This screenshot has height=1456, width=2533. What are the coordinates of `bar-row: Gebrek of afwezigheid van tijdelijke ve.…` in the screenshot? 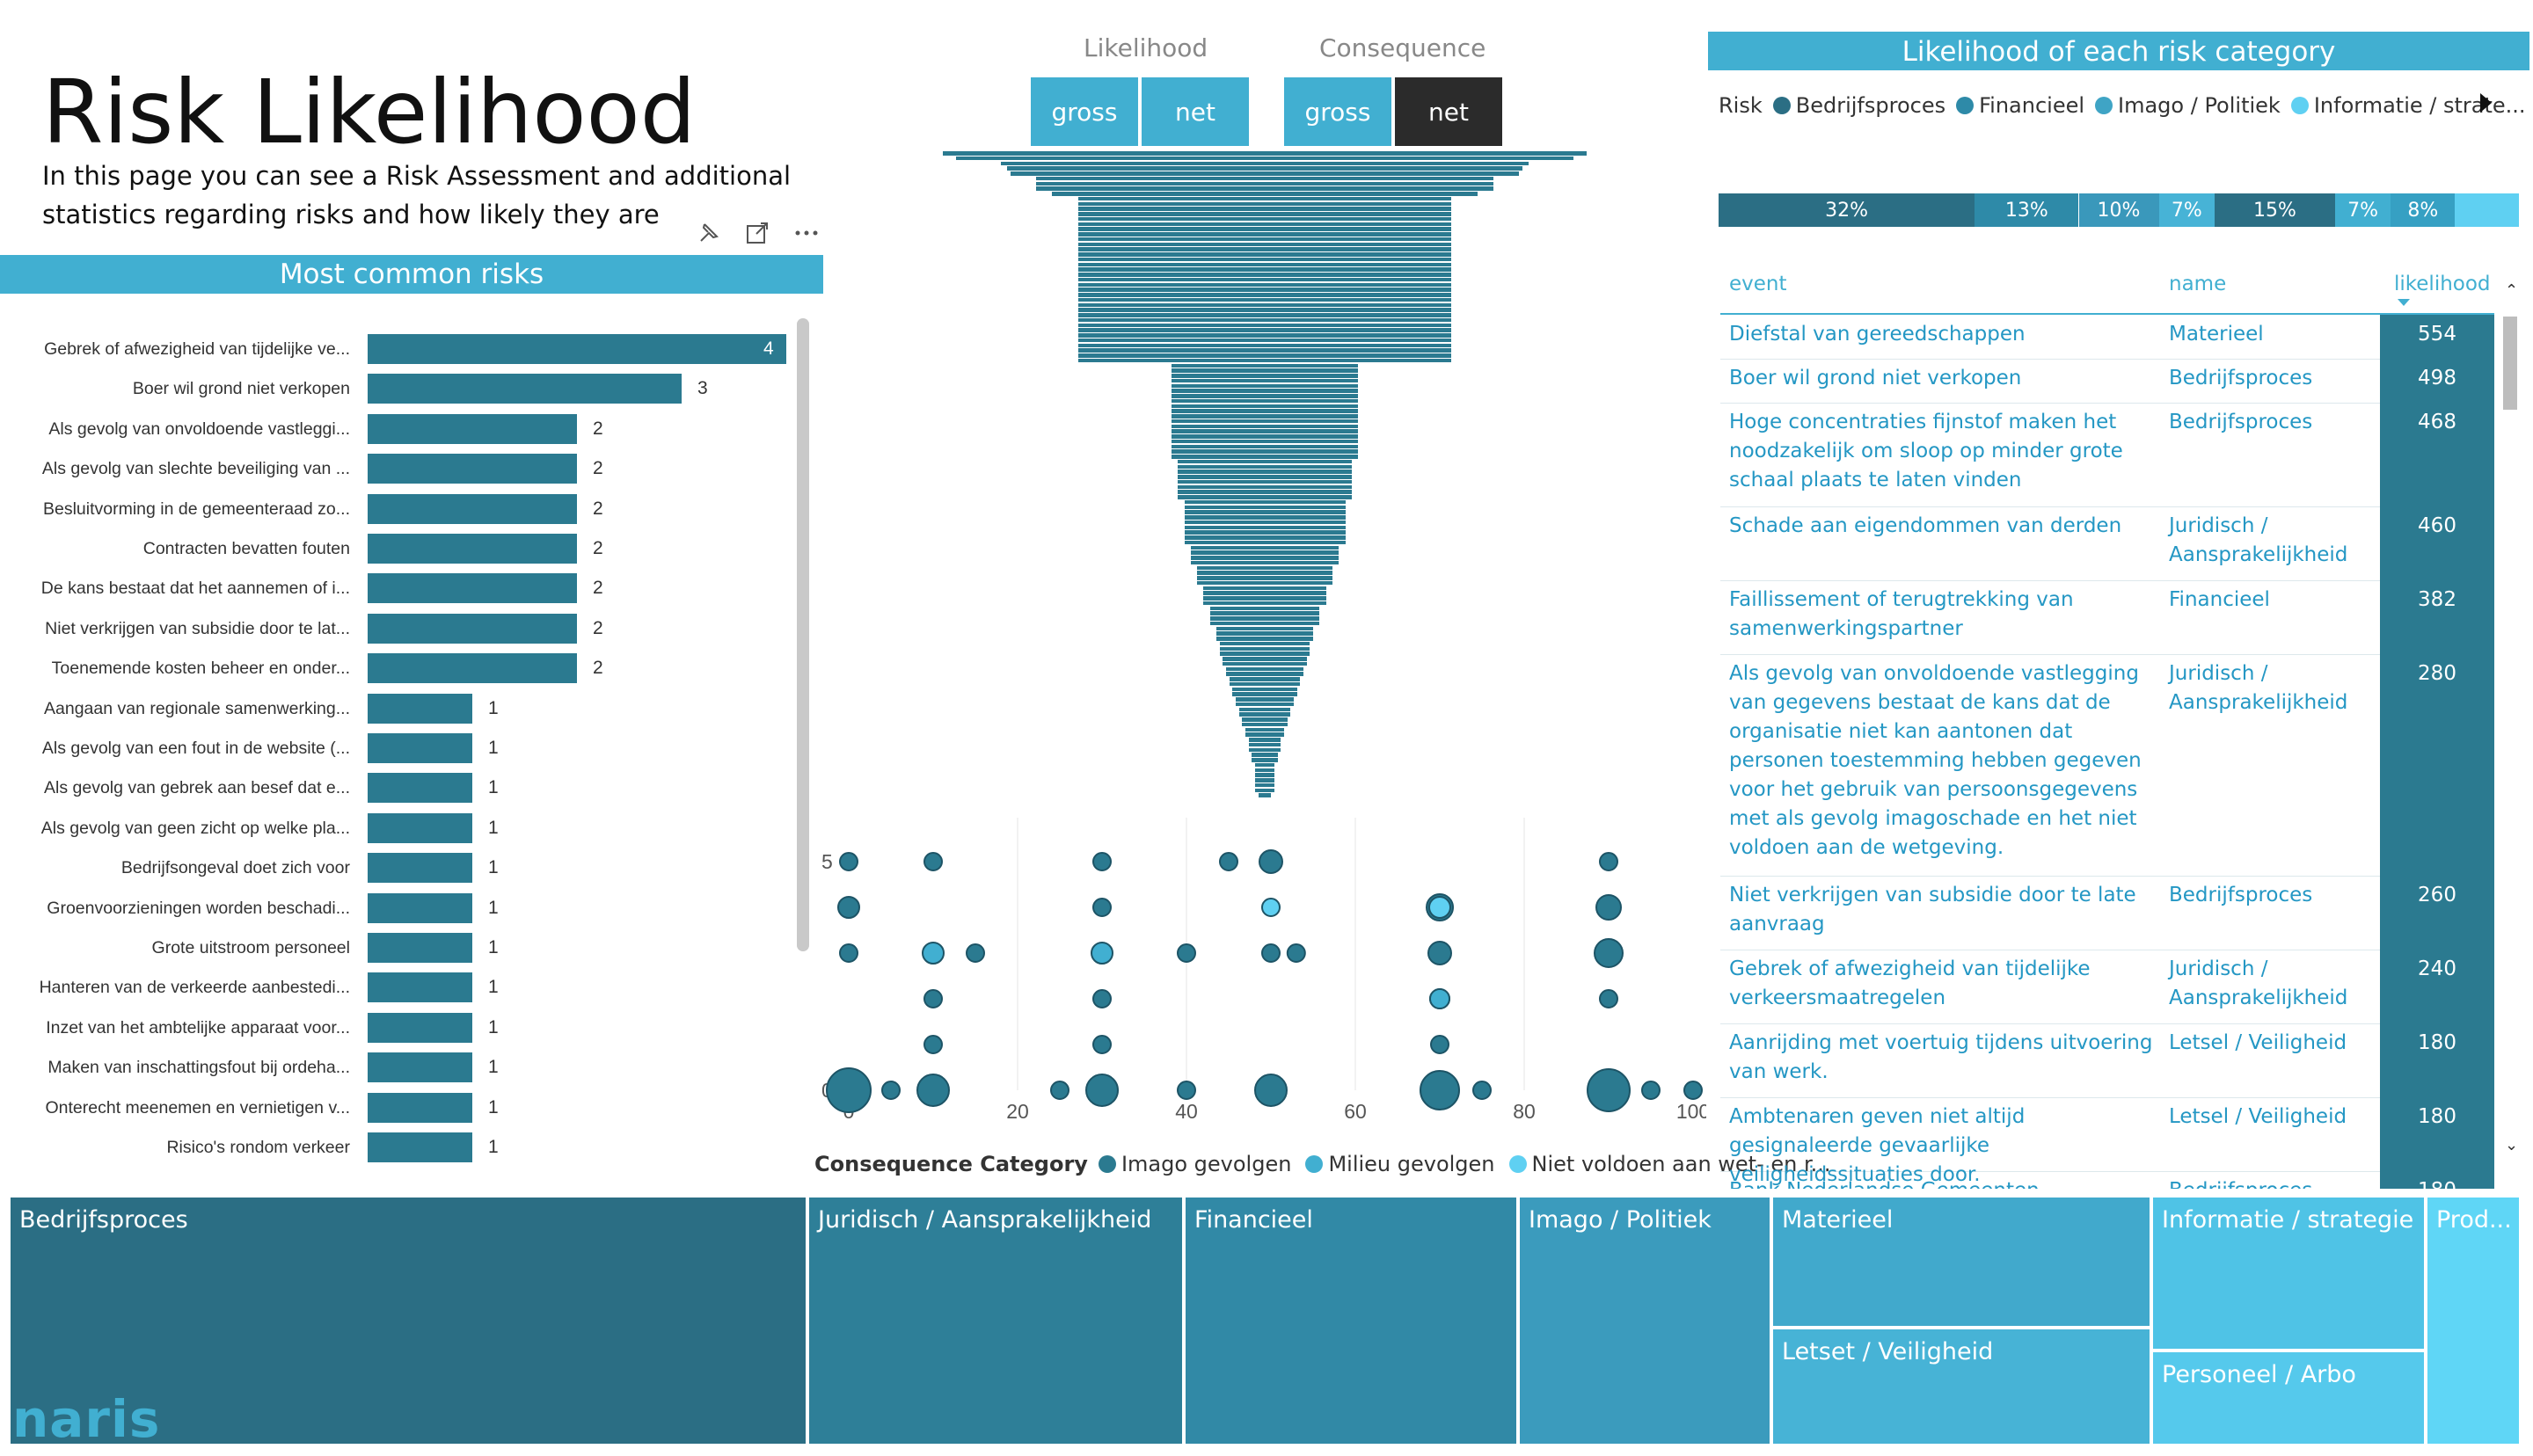 It's located at (396, 350).